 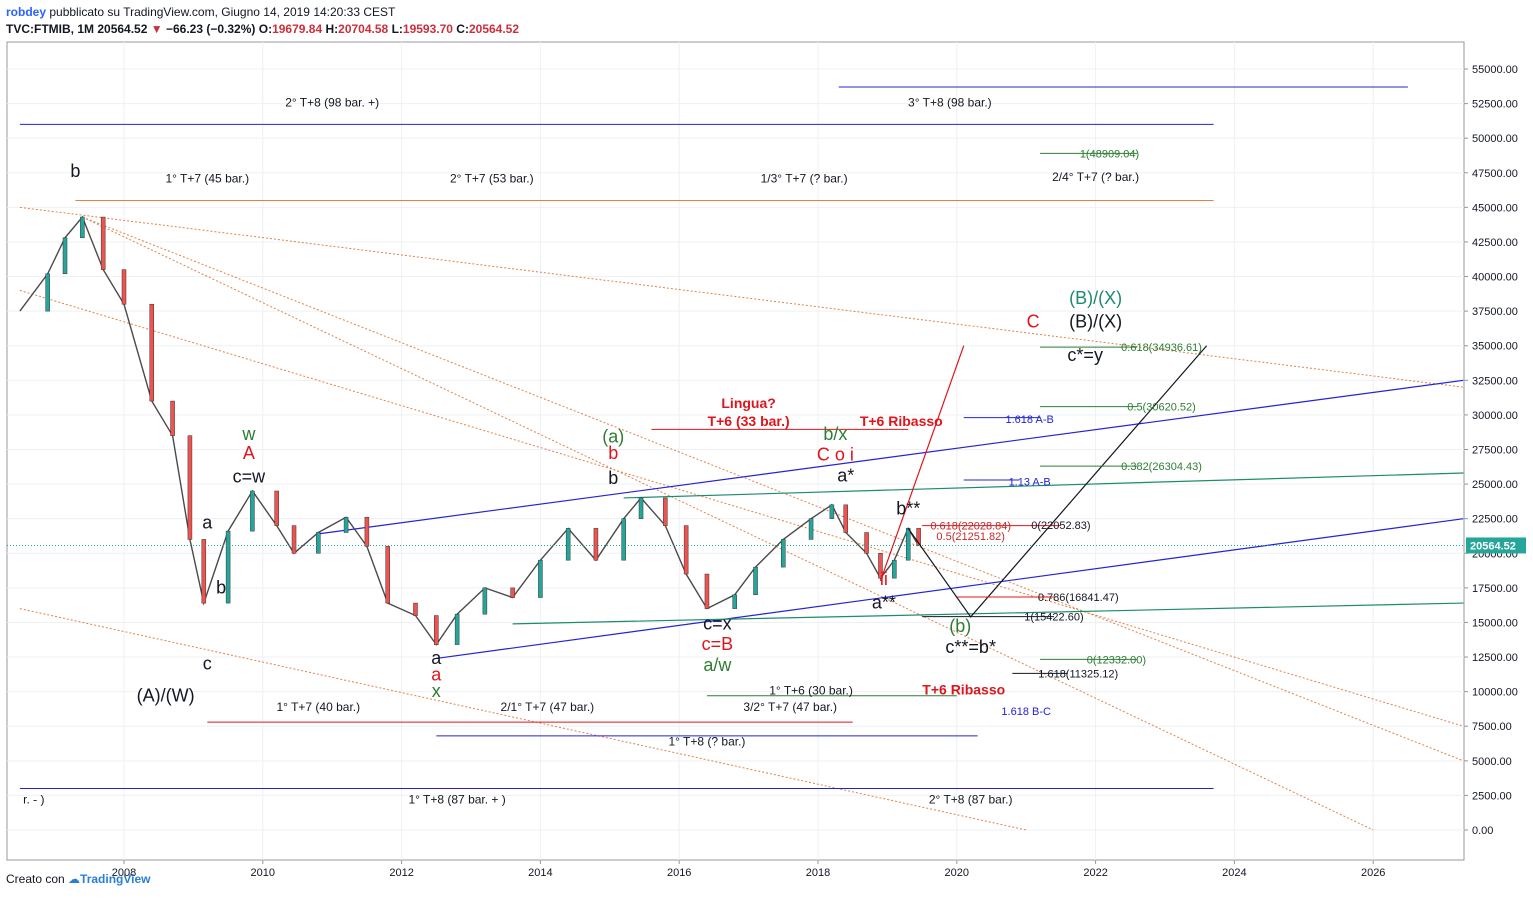 I want to click on wave-label: A, so click(x=249, y=453).